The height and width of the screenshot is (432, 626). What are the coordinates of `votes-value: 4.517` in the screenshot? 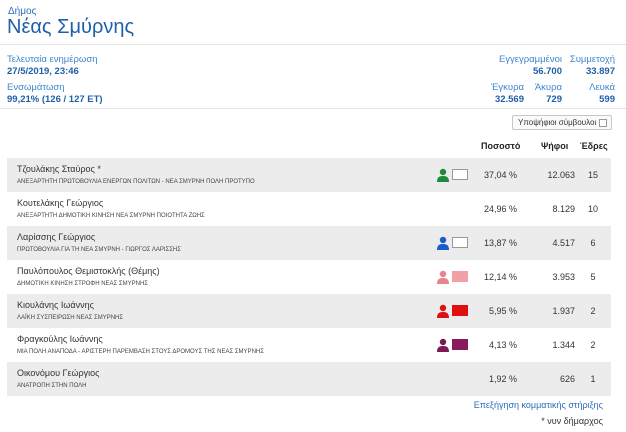 It's located at (563, 243).